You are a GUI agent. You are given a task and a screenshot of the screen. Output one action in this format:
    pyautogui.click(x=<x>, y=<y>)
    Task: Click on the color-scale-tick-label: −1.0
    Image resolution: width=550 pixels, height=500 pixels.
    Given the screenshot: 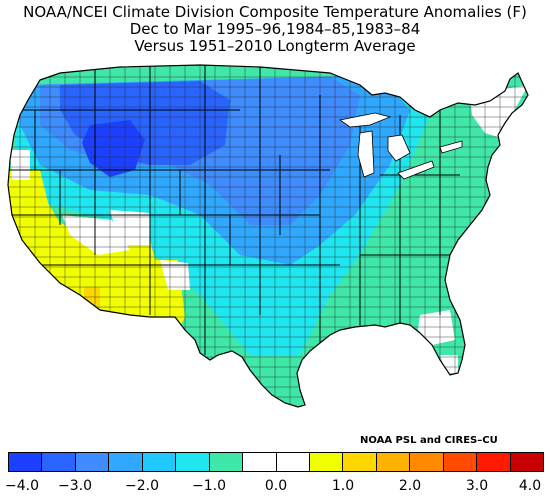 What is the action you would take?
    pyautogui.click(x=209, y=486)
    